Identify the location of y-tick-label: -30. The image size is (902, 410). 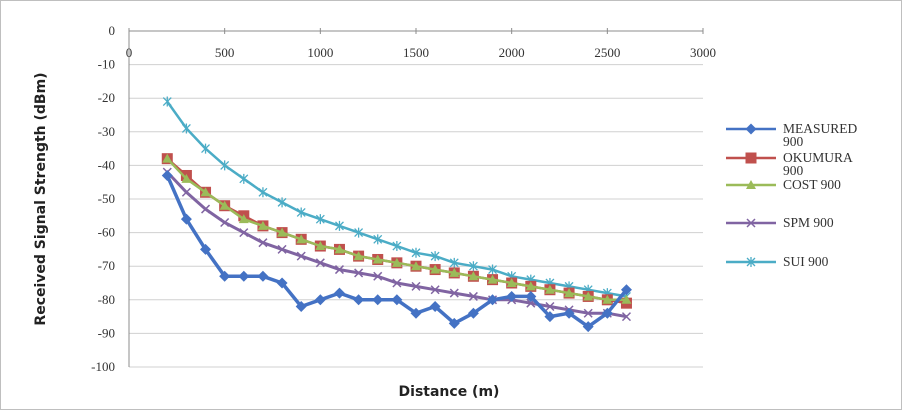
(106, 131).